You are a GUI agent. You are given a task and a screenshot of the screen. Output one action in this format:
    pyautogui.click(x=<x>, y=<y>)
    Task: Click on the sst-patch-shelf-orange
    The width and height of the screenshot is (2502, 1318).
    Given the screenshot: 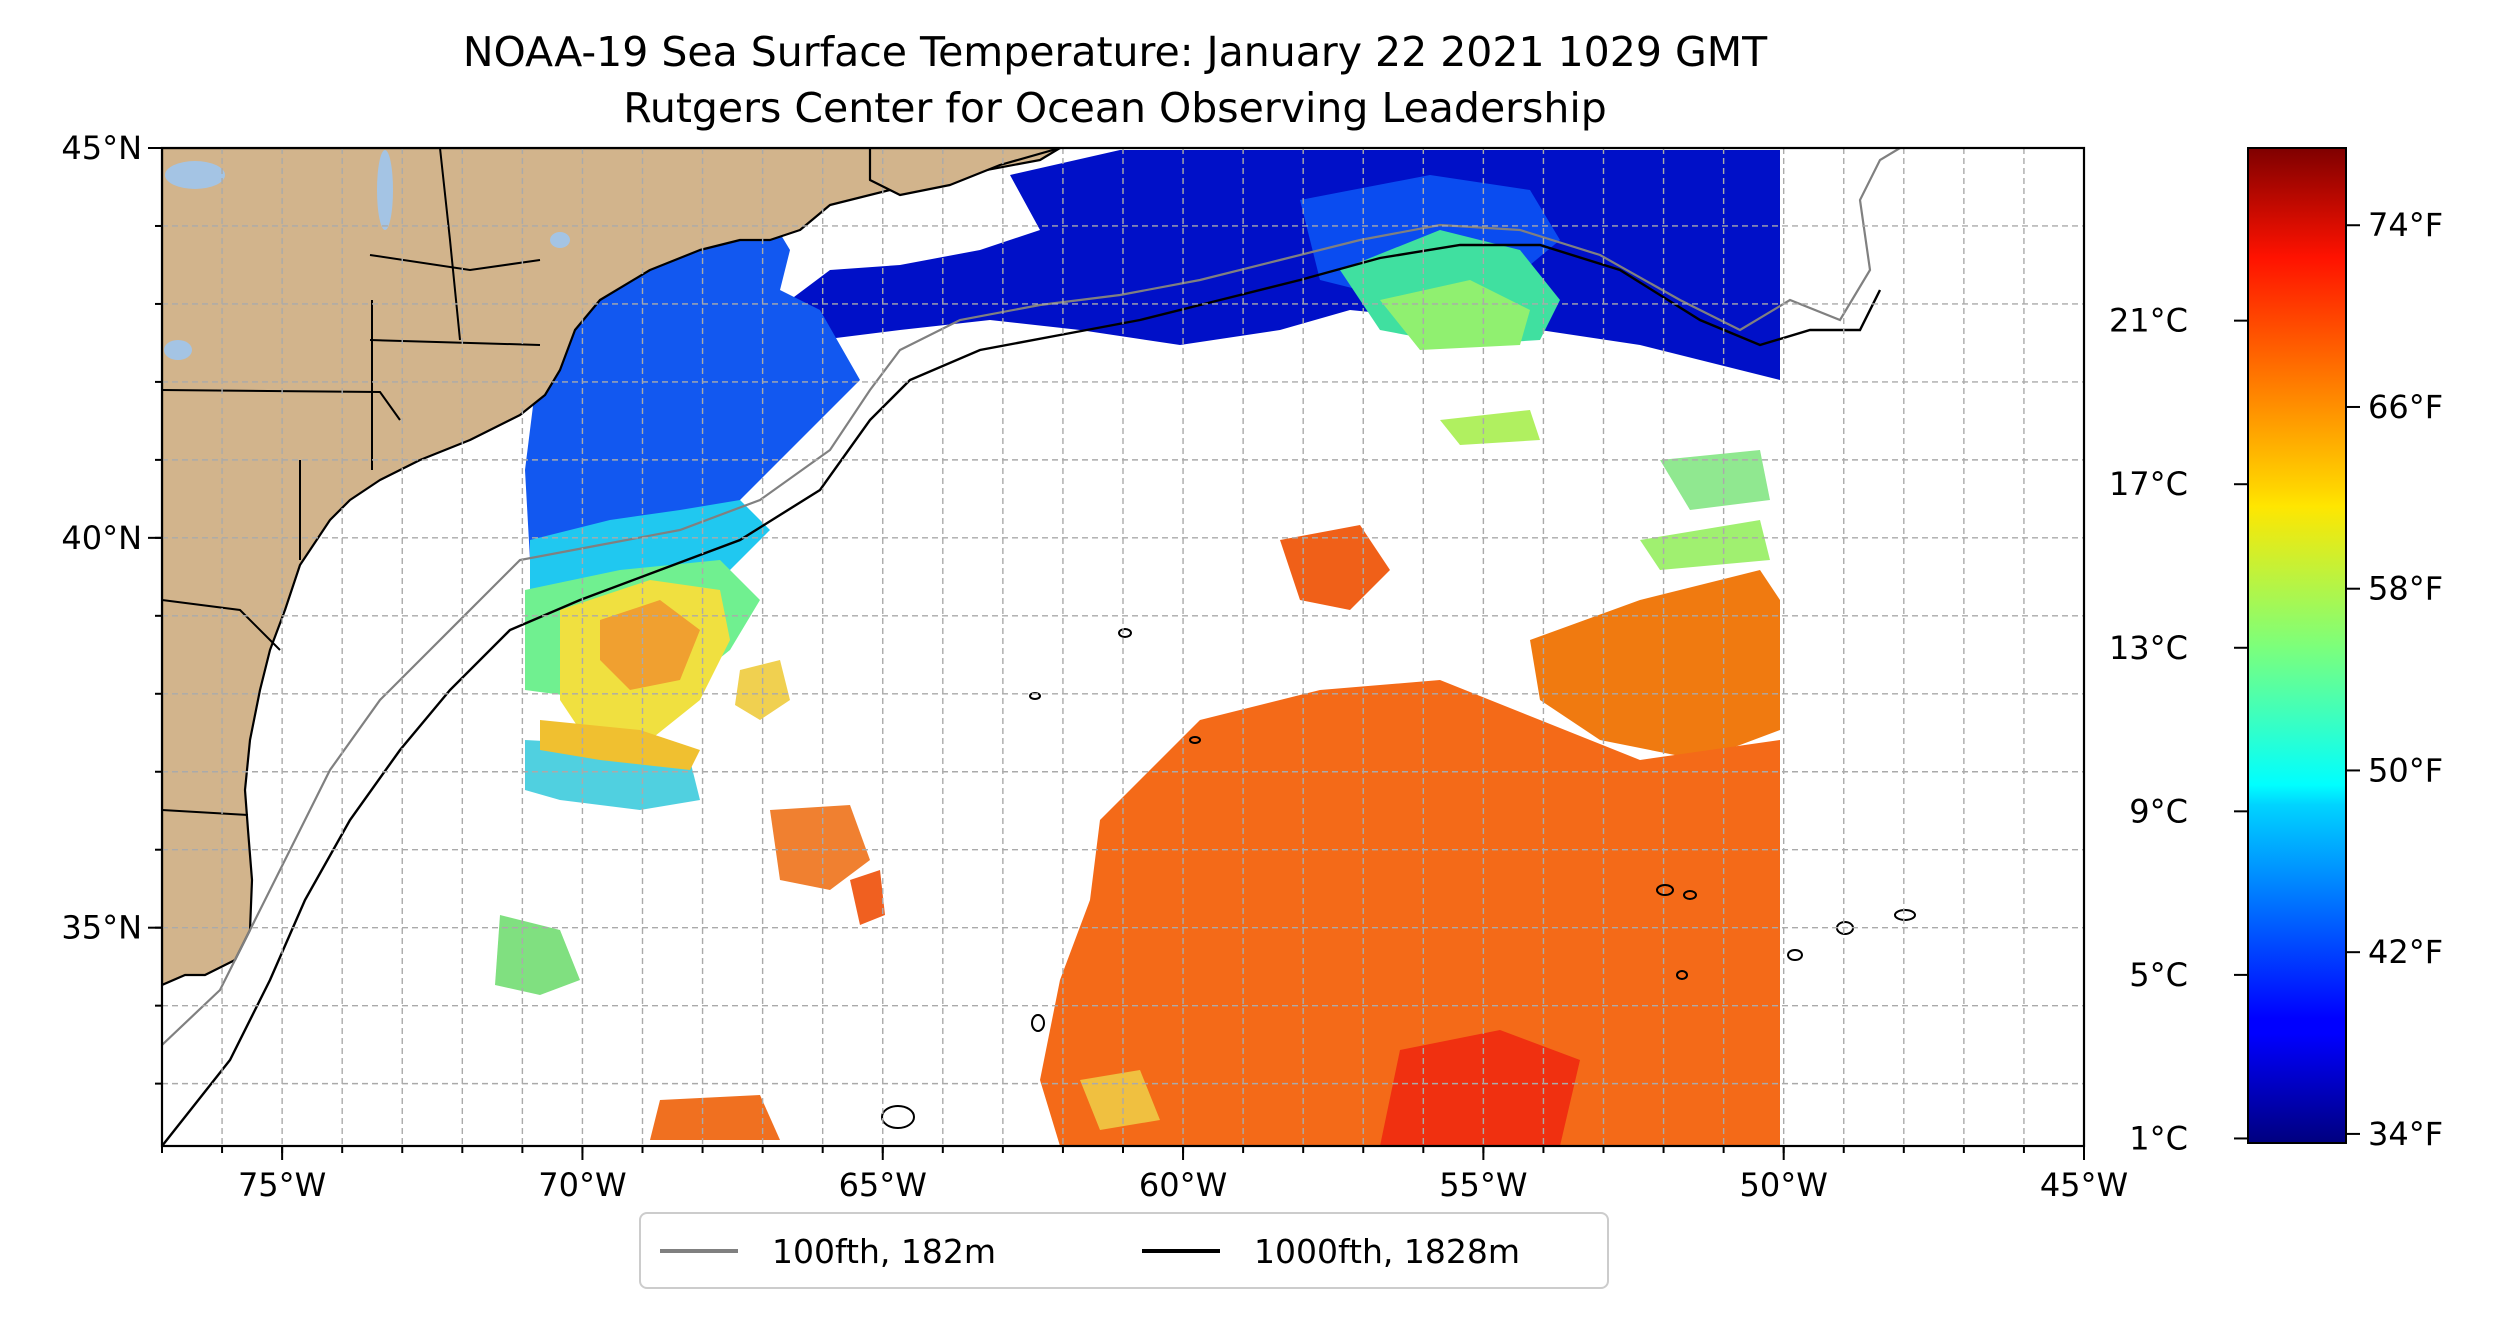 What is the action you would take?
    pyautogui.click(x=650, y=645)
    